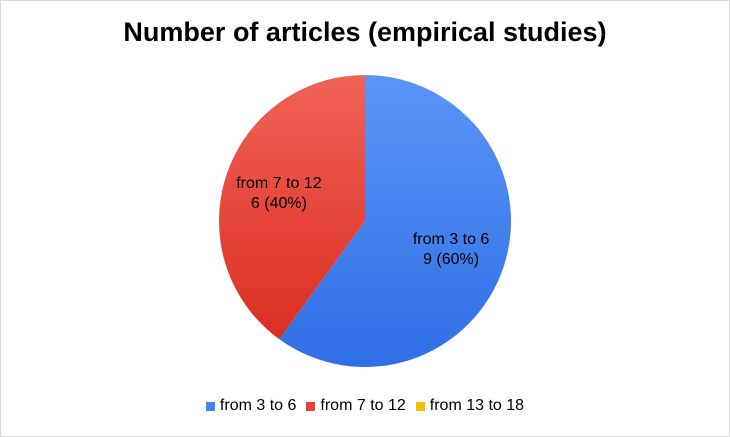 The width and height of the screenshot is (730, 437). Describe the element at coordinates (451, 239) in the screenshot. I see `slice-category-label: from 3 to 6` at that location.